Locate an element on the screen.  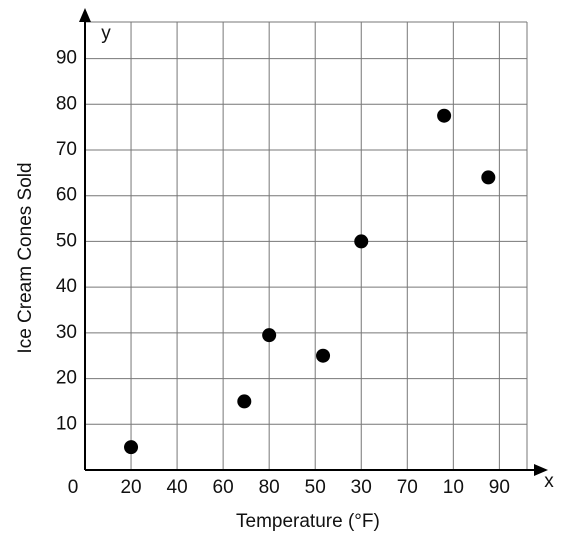
y-tick-label: 30 is located at coordinates (66, 332).